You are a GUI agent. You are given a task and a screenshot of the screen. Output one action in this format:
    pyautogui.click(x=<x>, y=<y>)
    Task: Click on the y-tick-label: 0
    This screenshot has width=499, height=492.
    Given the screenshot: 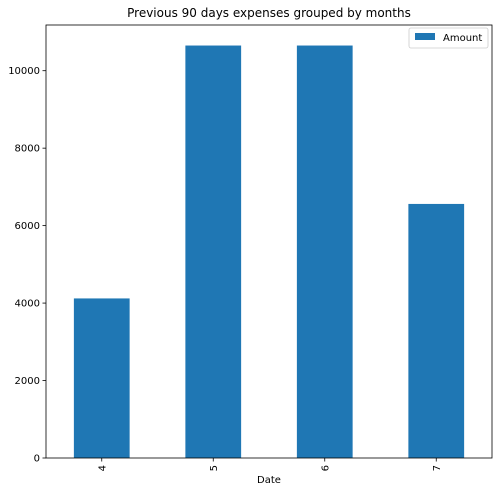 What is the action you would take?
    pyautogui.click(x=37, y=459)
    